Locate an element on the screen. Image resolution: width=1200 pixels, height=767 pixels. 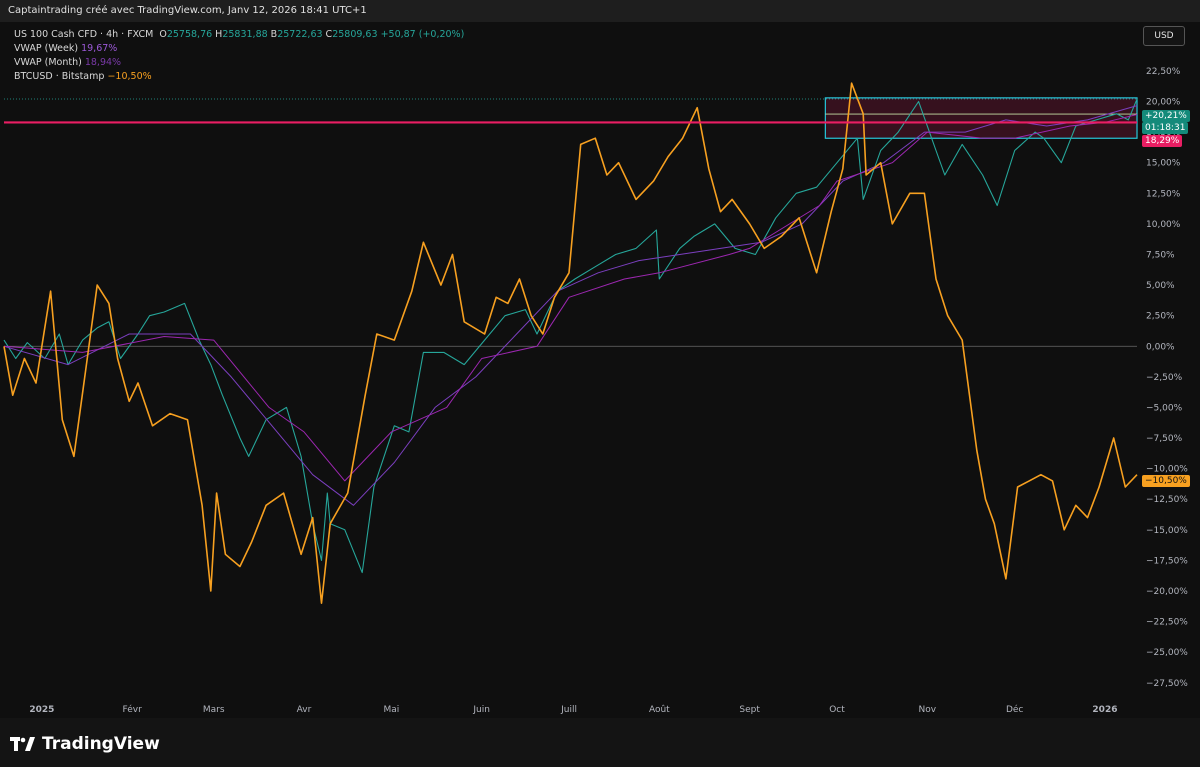
y-tick-label: −17,50% is located at coordinates (1167, 561).